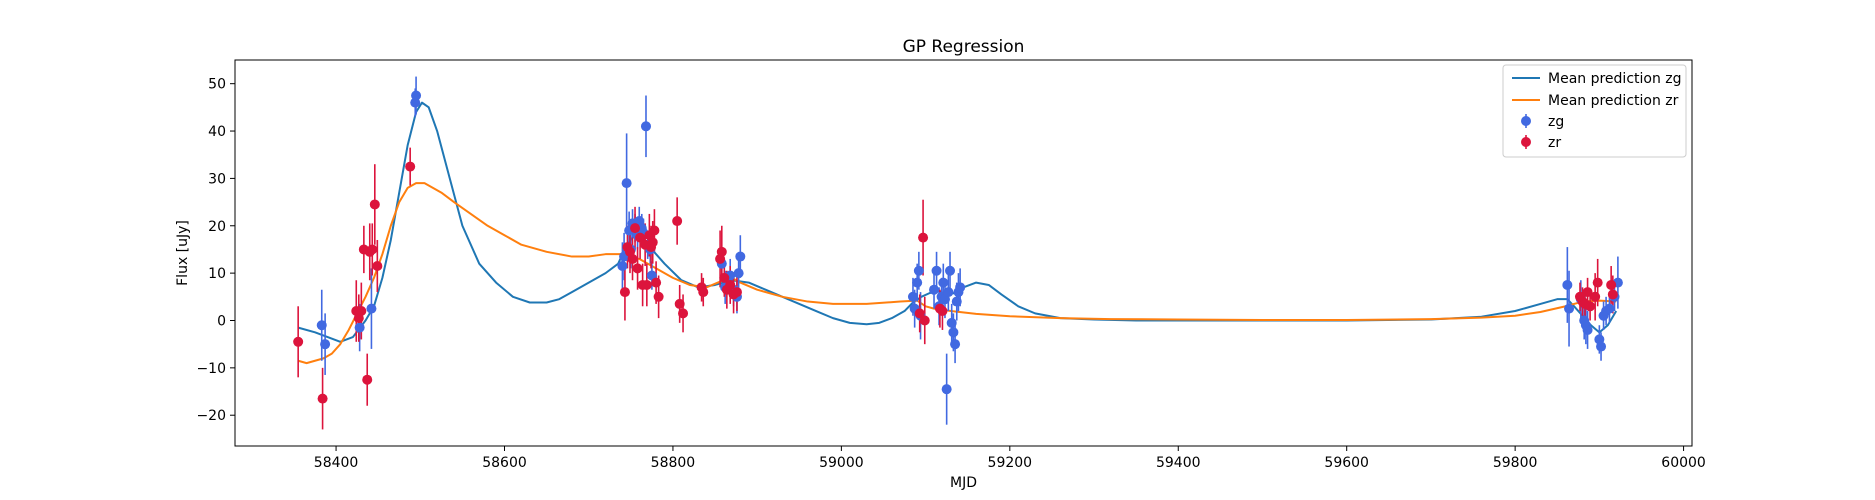 This screenshot has height=500, width=1875. Describe the element at coordinates (1554, 143) in the screenshot. I see `legend-label-zr: zr` at that location.